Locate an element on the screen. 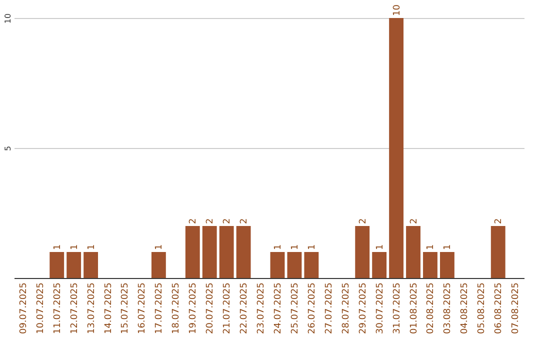  x-tick-label: 25.07.2025 is located at coordinates (295, 308).